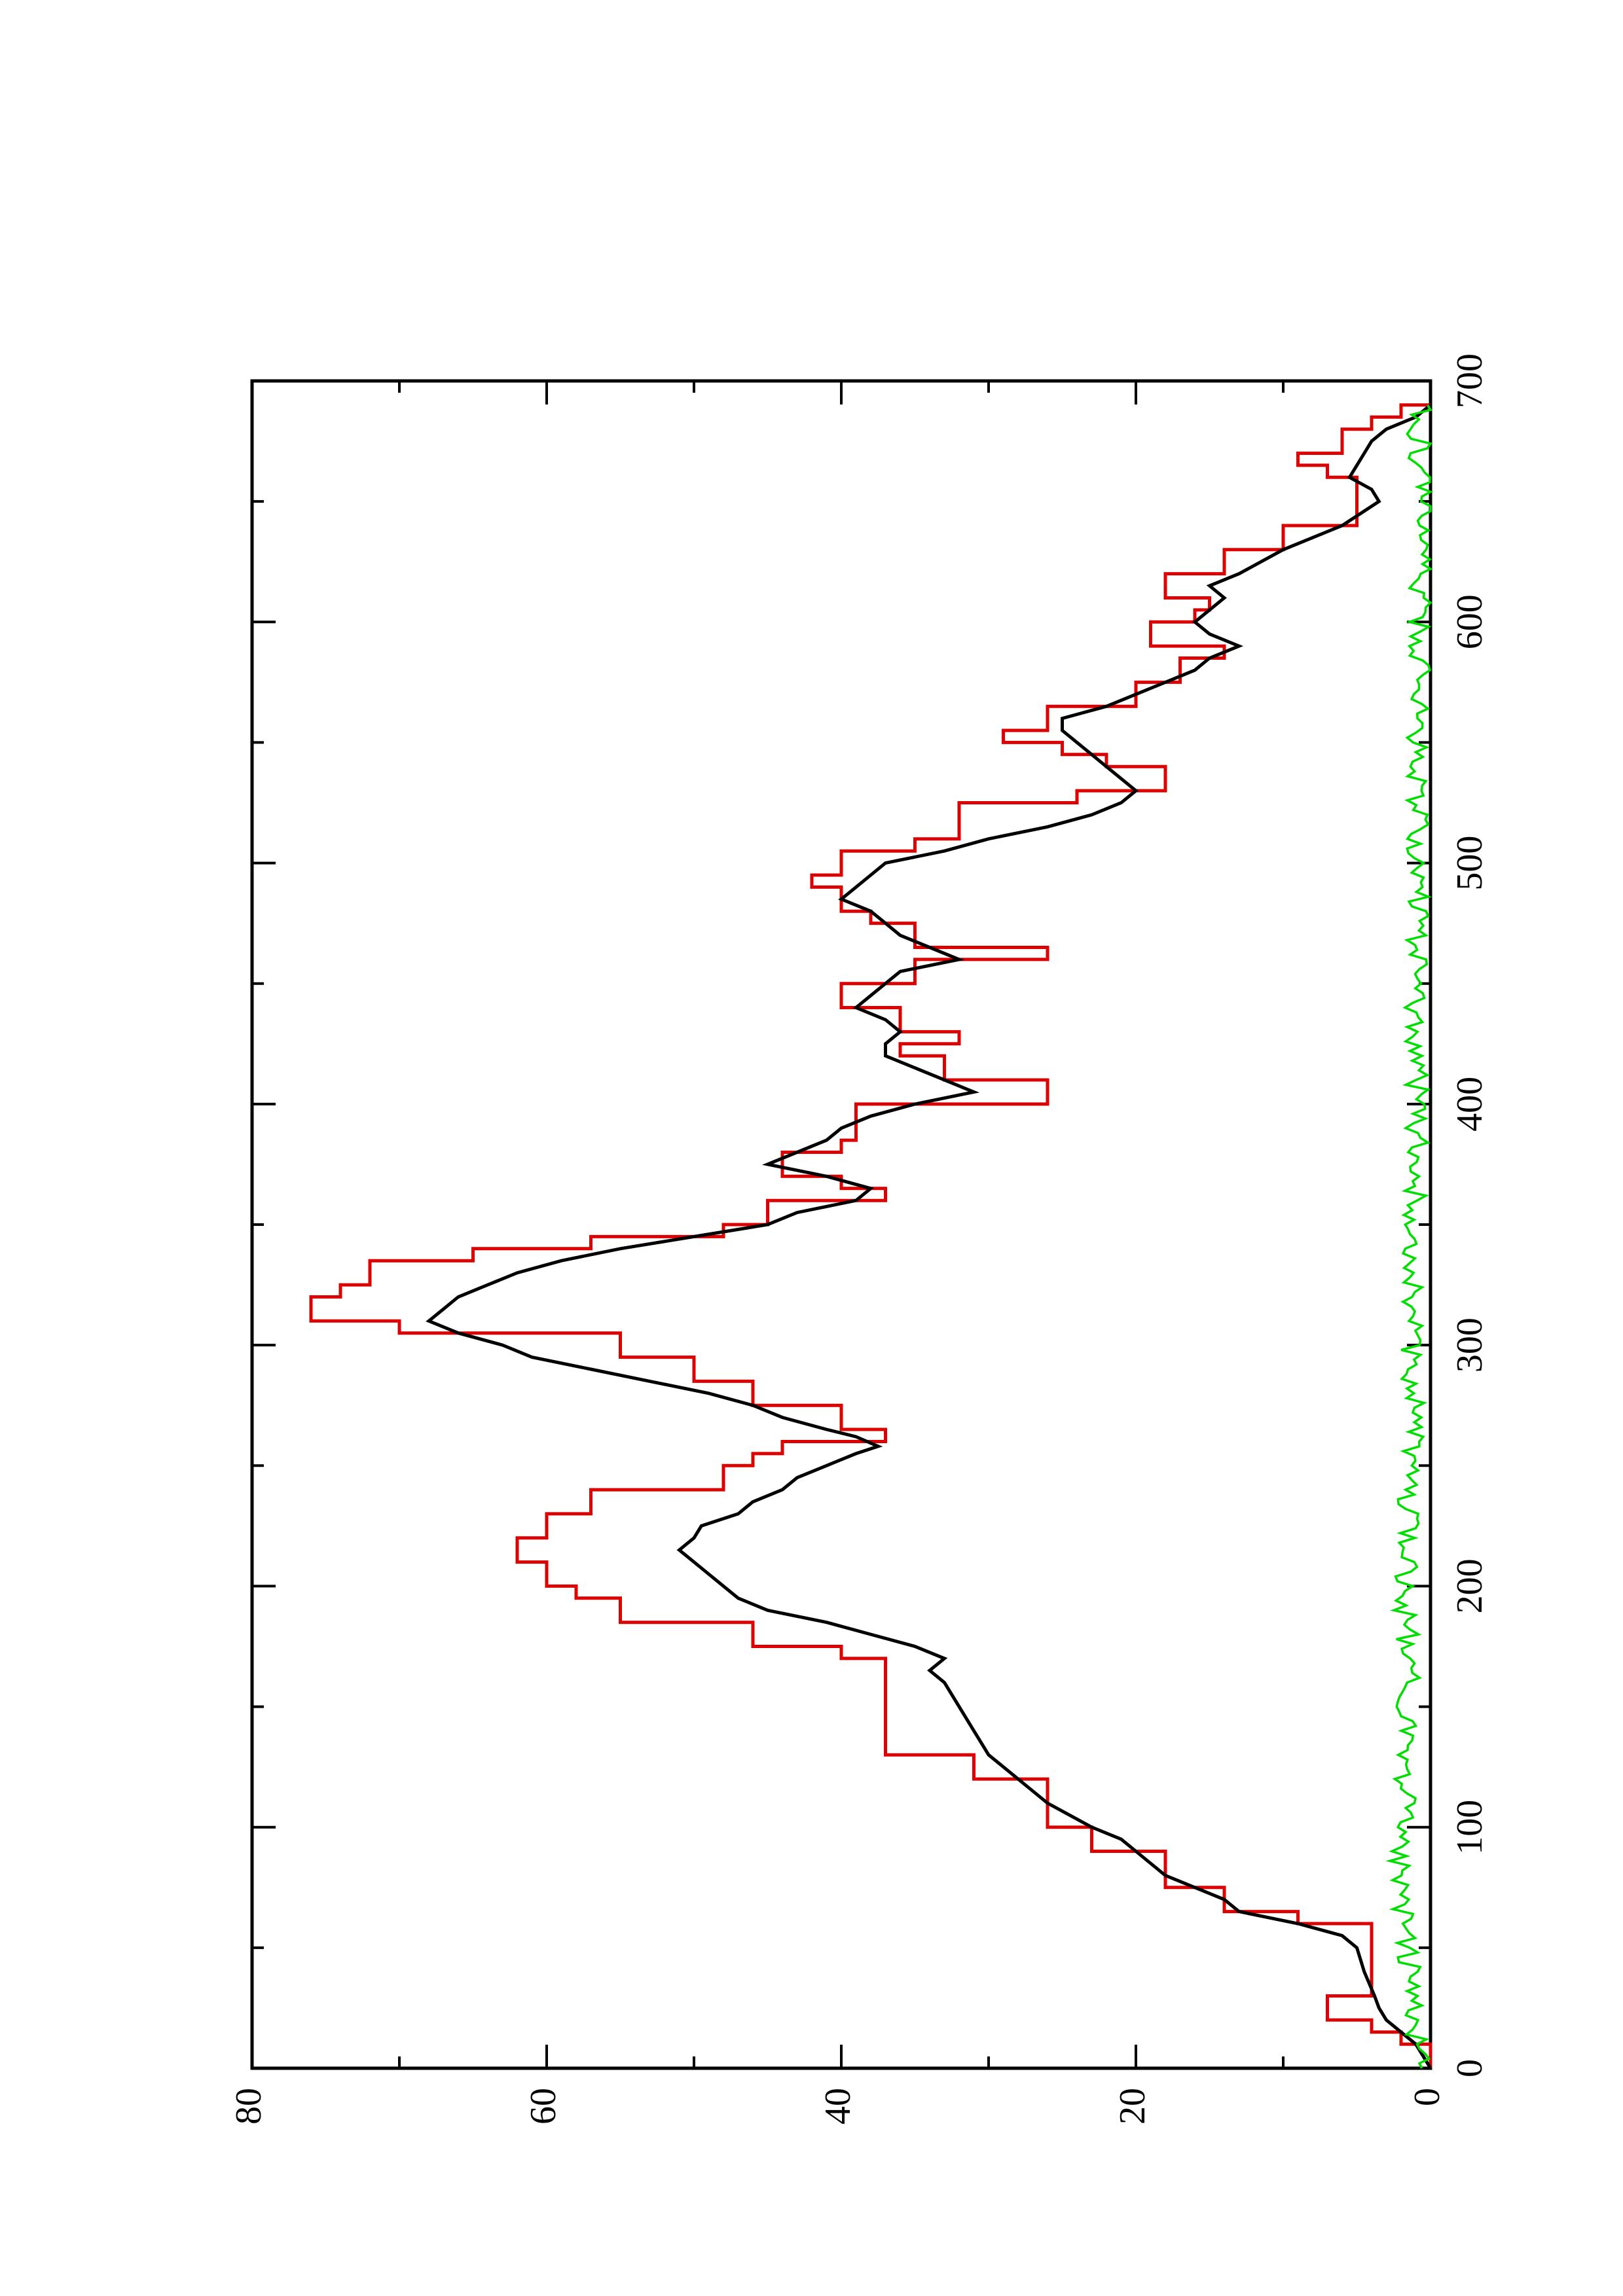 Image resolution: width=1623 pixels, height=2296 pixels. What do you see at coordinates (1470, 863) in the screenshot?
I see `x-tick-label: 500` at bounding box center [1470, 863].